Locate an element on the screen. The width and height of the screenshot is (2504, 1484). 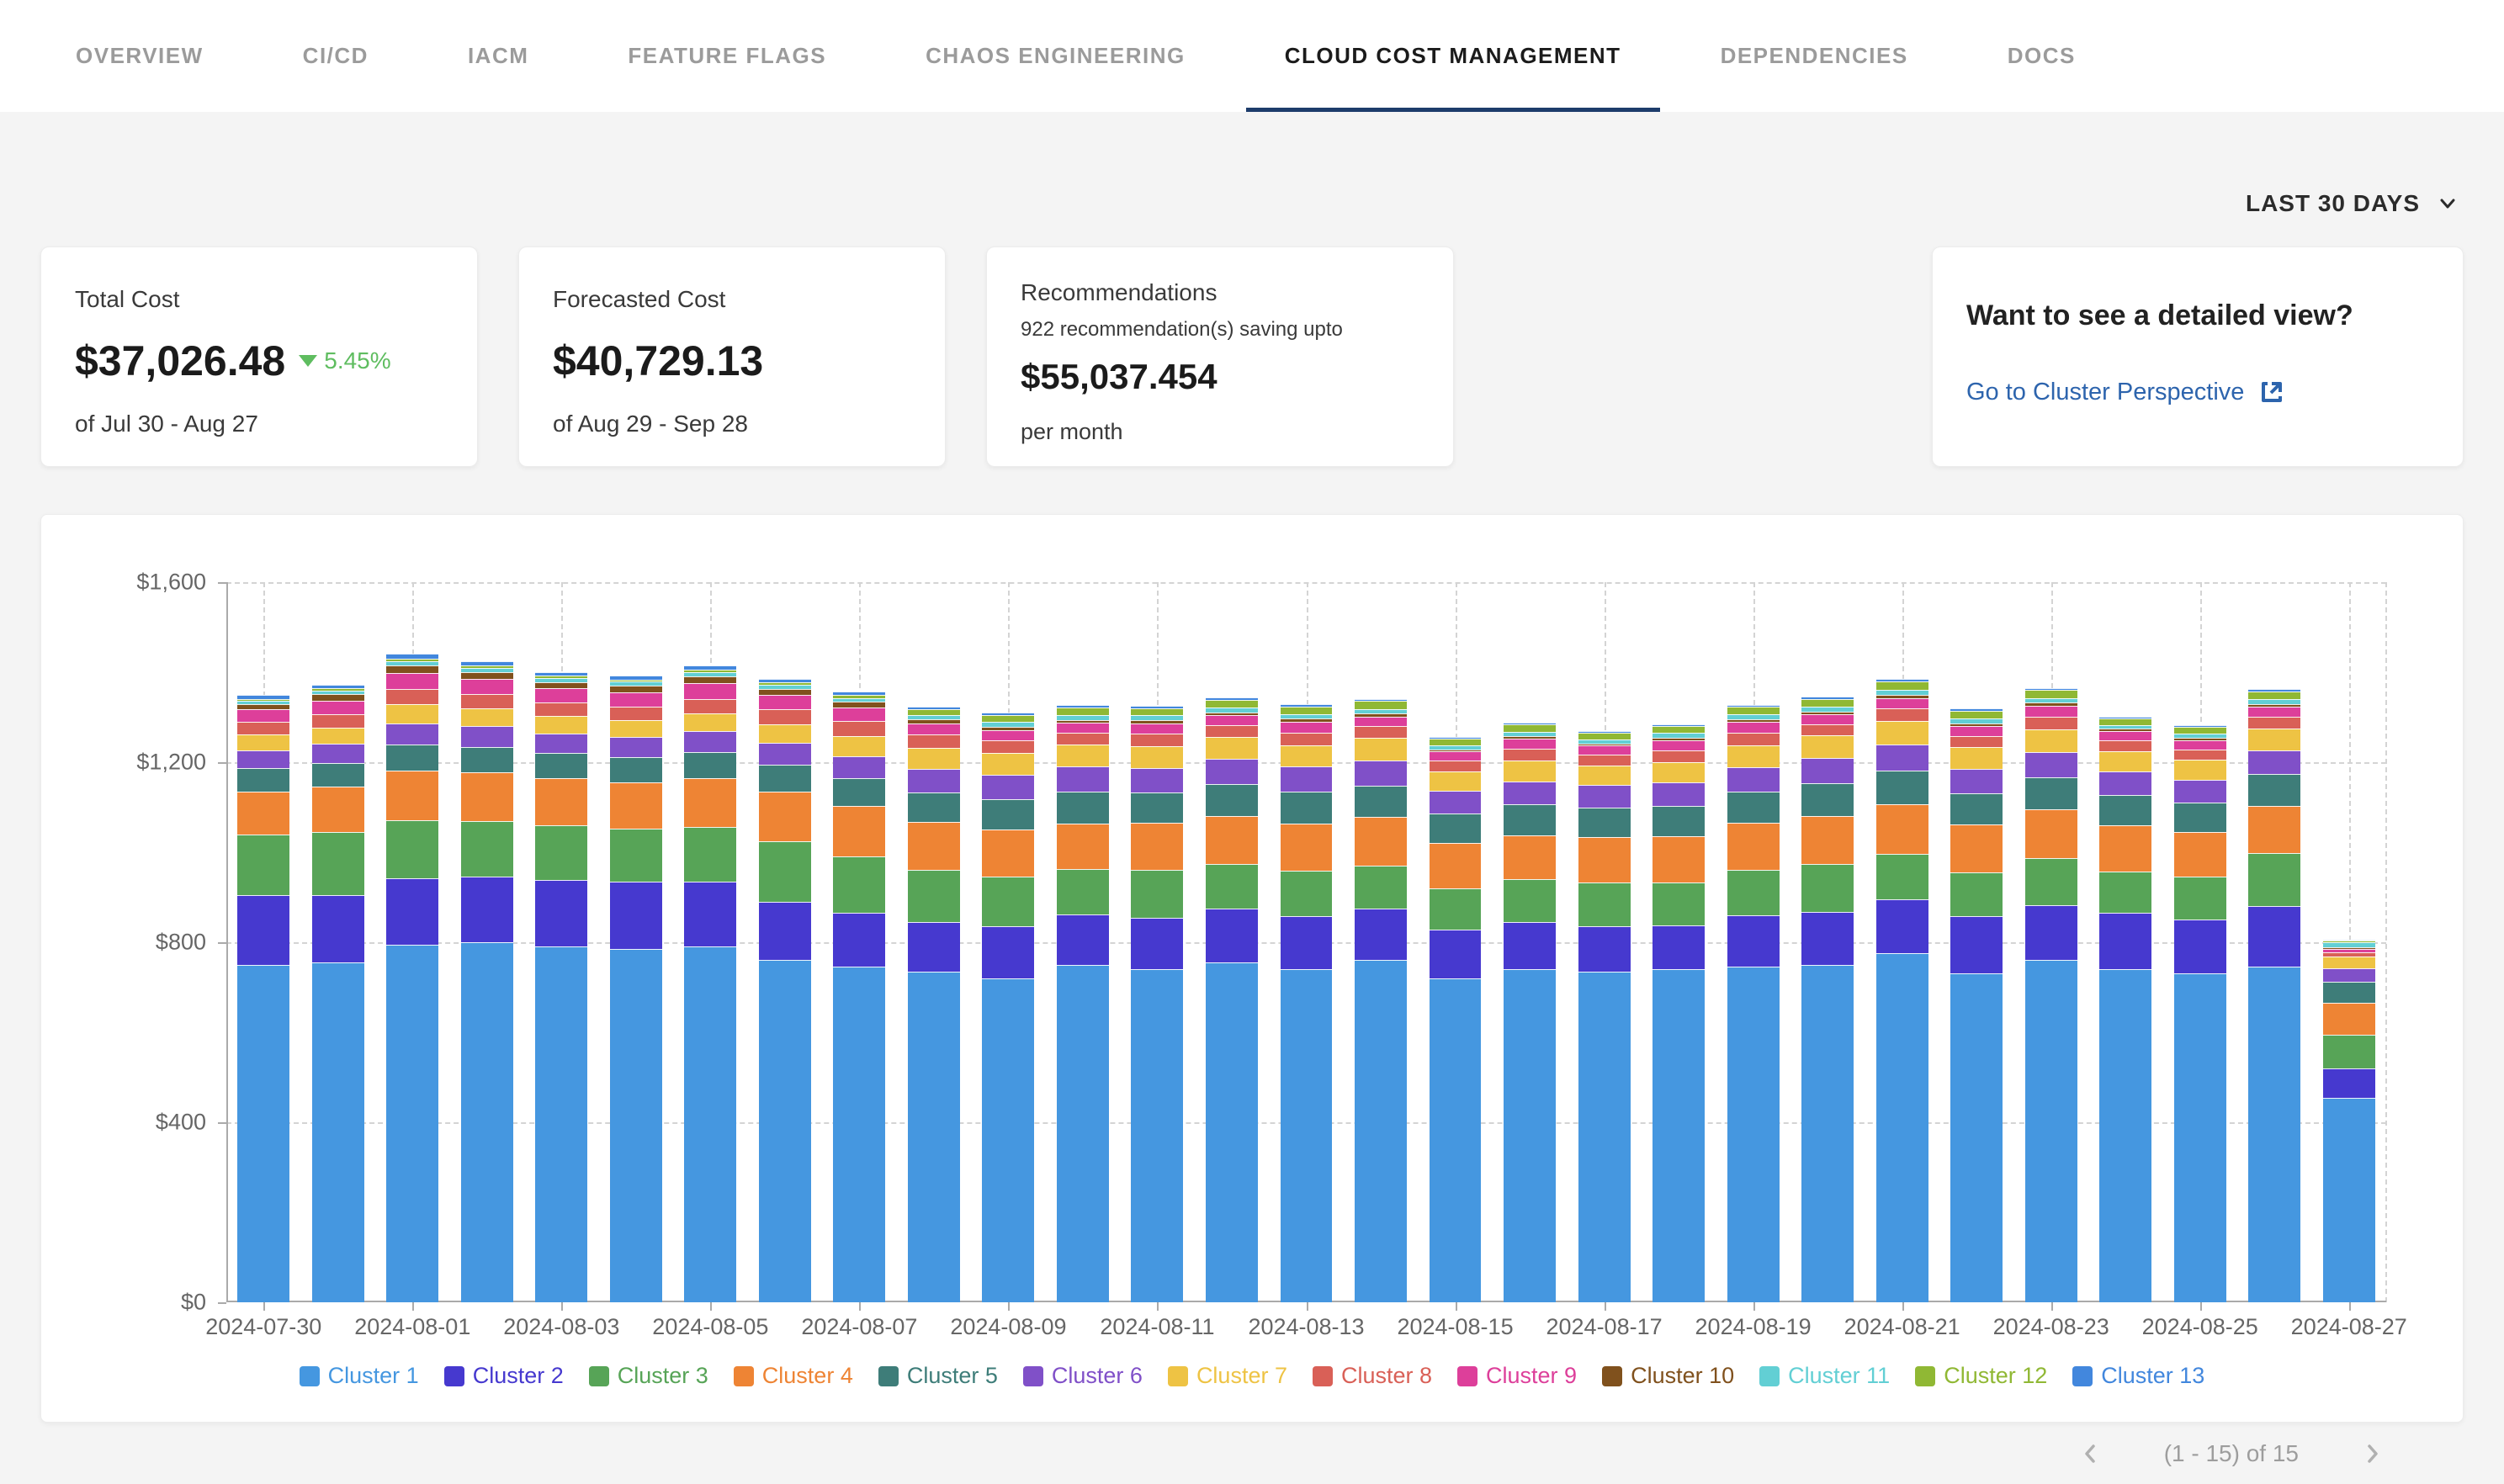
pagination-prev-button is located at coordinates (2091, 1453).